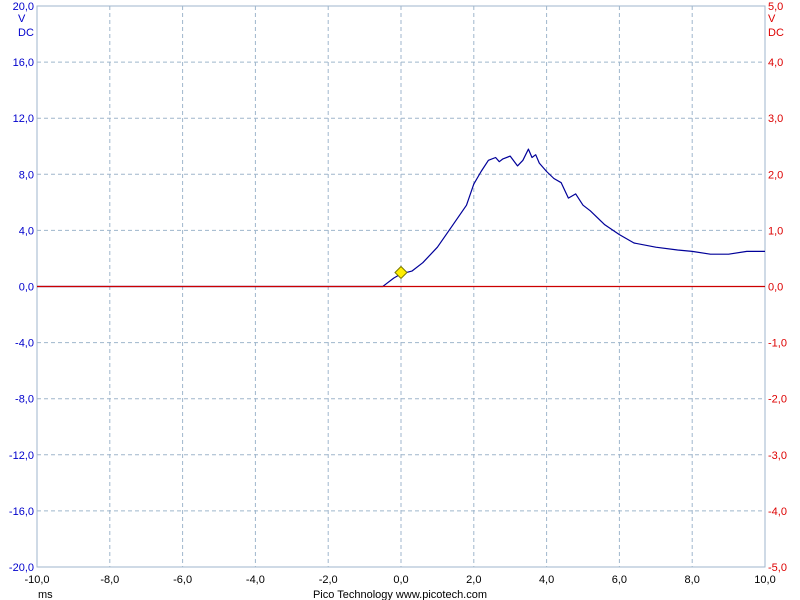 The image size is (800, 600). I want to click on left-tick-label: -12,0, so click(21, 456).